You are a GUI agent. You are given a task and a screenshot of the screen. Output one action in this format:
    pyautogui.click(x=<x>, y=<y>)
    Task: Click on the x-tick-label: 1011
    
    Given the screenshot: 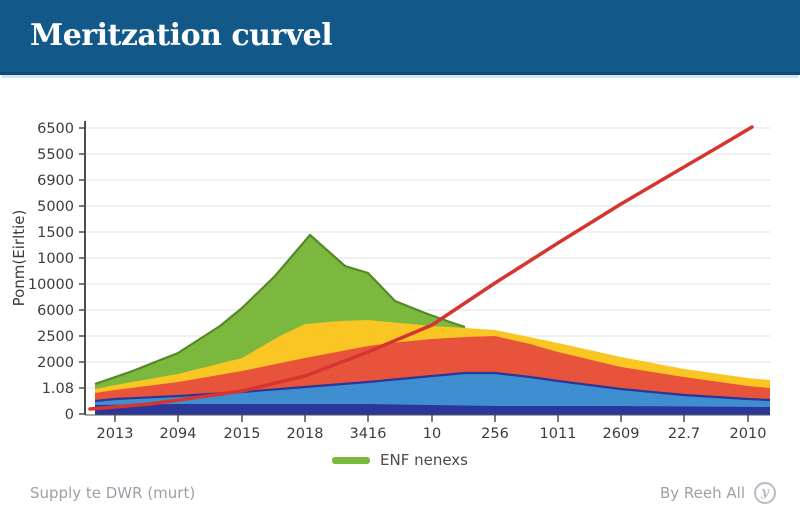 What is the action you would take?
    pyautogui.click(x=558, y=434)
    